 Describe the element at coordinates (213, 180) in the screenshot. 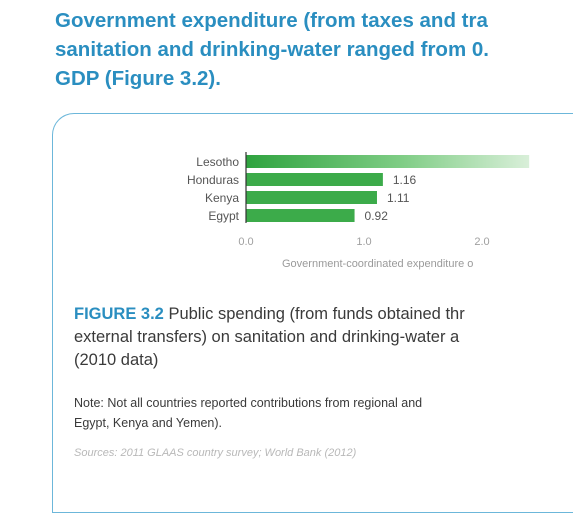

I see `category-label-honduras: Honduras` at that location.